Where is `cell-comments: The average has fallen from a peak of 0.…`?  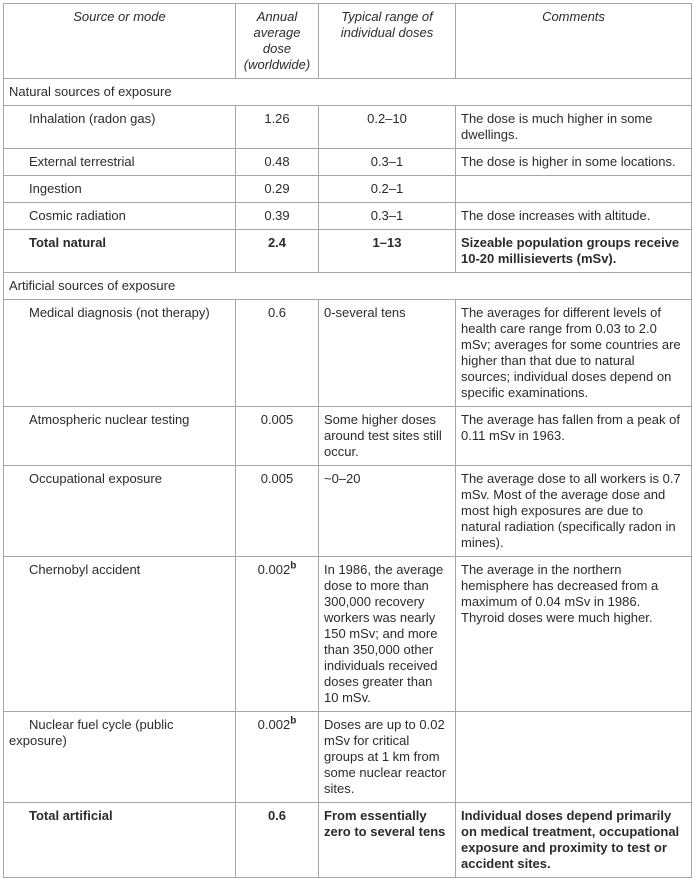 cell-comments: The average has fallen from a peak of 0.… is located at coordinates (573, 436).